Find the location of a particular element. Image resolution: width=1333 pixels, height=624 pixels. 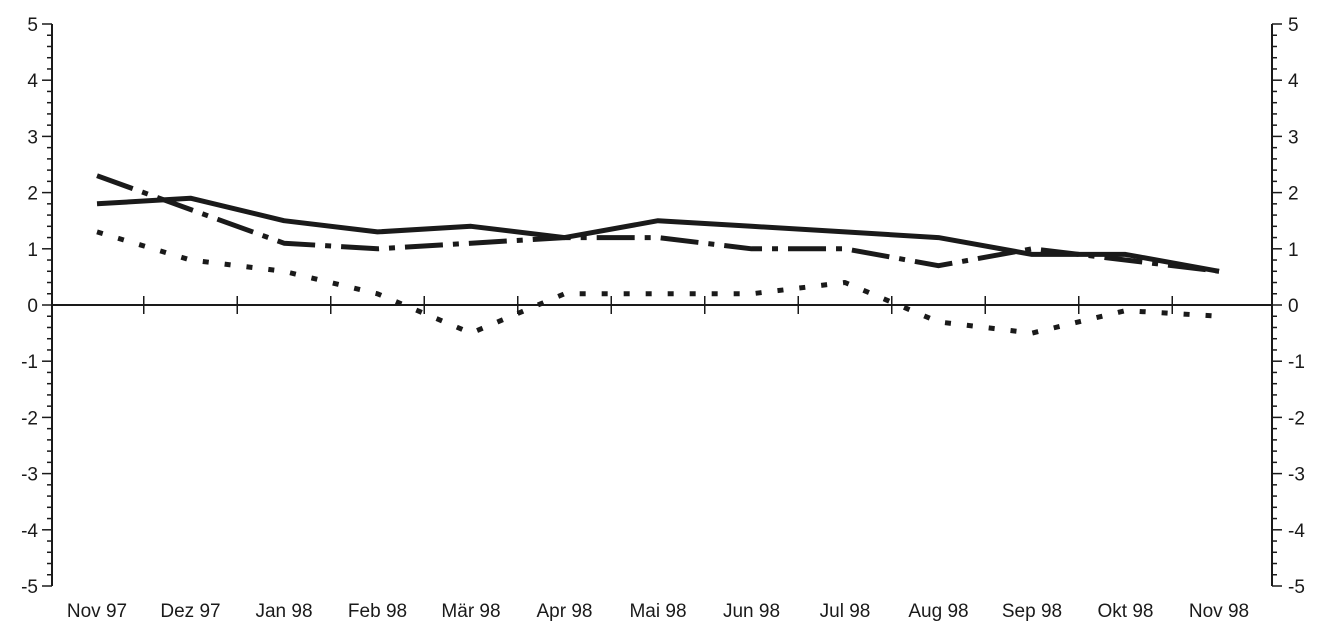

y-tick-label-left: 1 is located at coordinates (32, 250).